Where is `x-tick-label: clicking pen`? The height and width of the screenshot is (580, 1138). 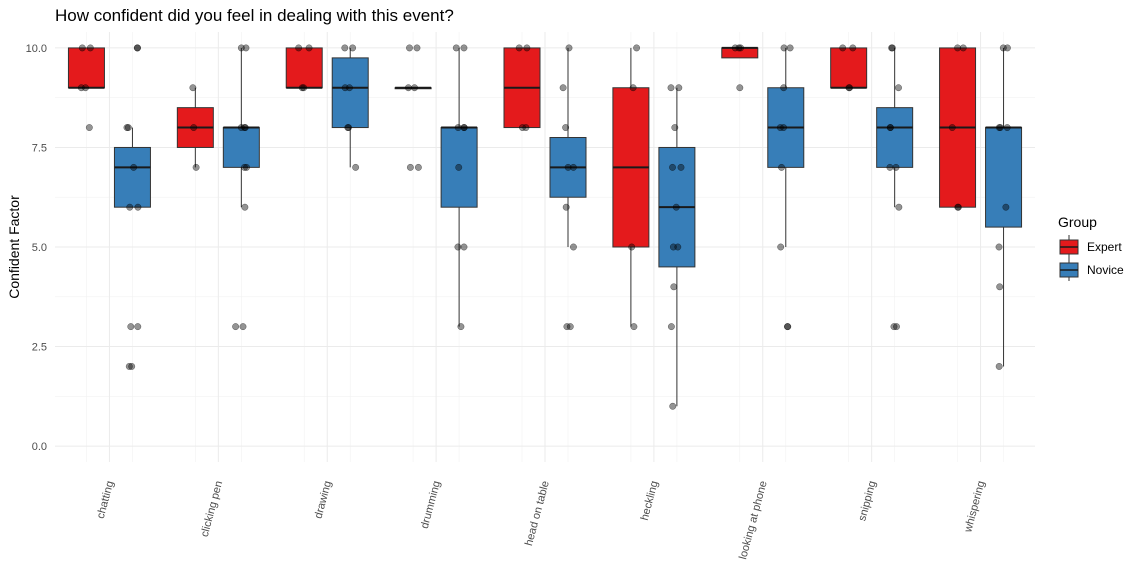 x-tick-label: clicking pen is located at coordinates (212, 509).